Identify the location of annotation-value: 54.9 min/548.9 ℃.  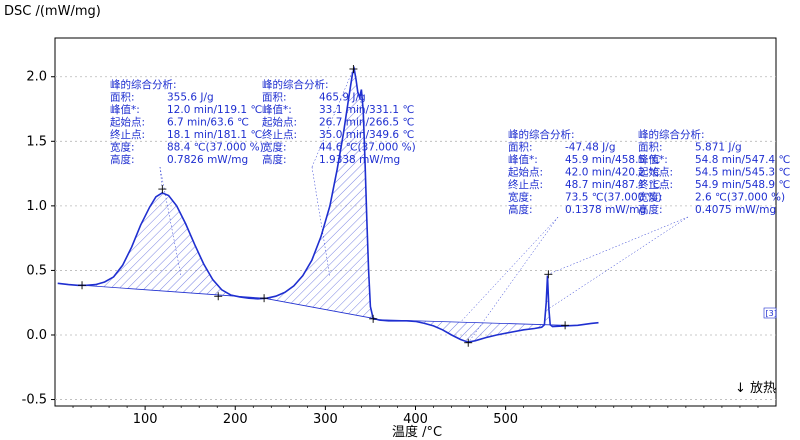
(742, 185).